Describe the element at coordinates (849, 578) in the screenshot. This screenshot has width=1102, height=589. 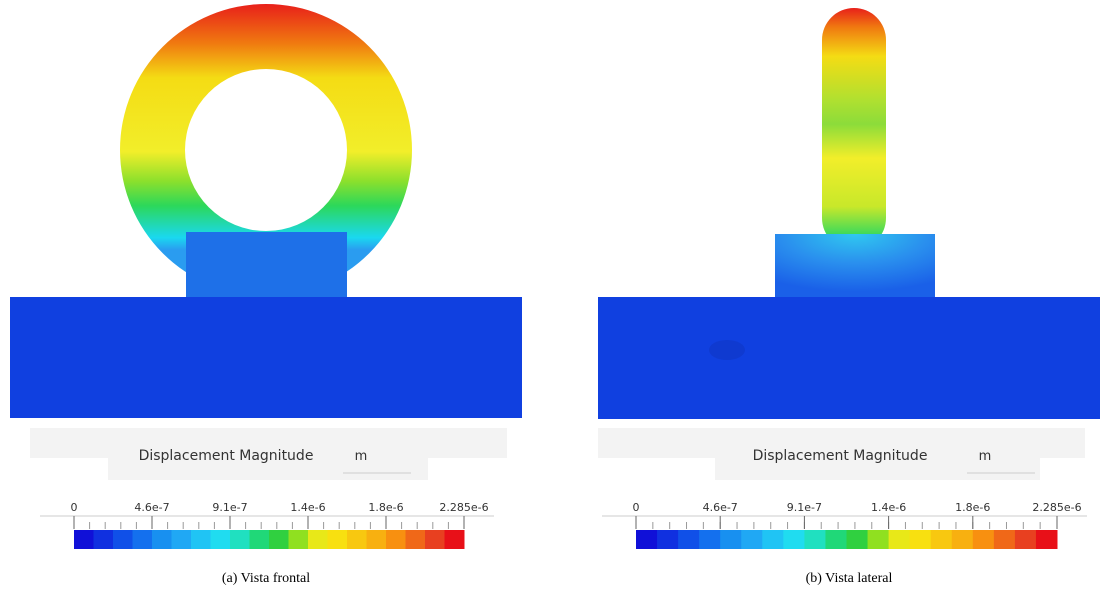
I see `caption: (b) Vista lateral` at that location.